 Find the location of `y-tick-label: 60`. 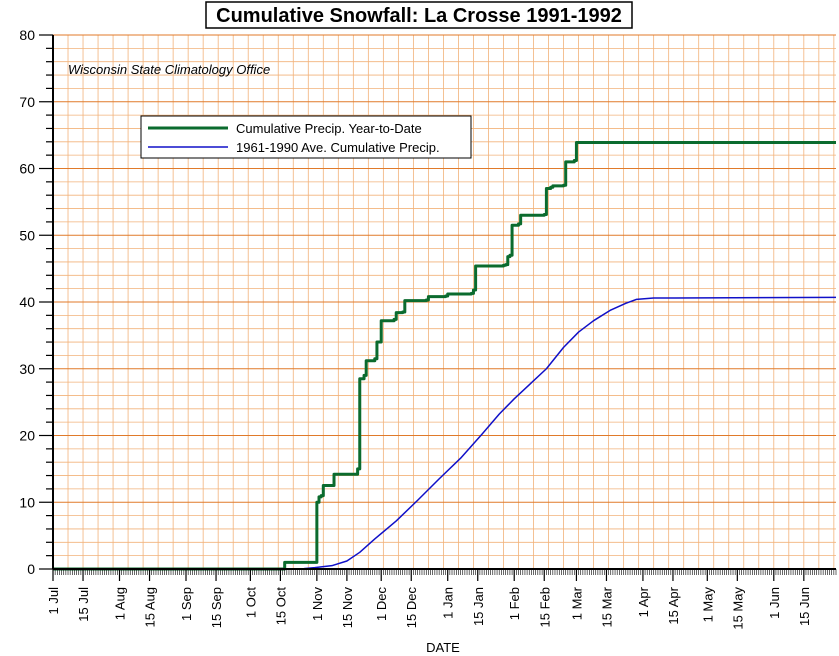

y-tick-label: 60 is located at coordinates (27, 169).